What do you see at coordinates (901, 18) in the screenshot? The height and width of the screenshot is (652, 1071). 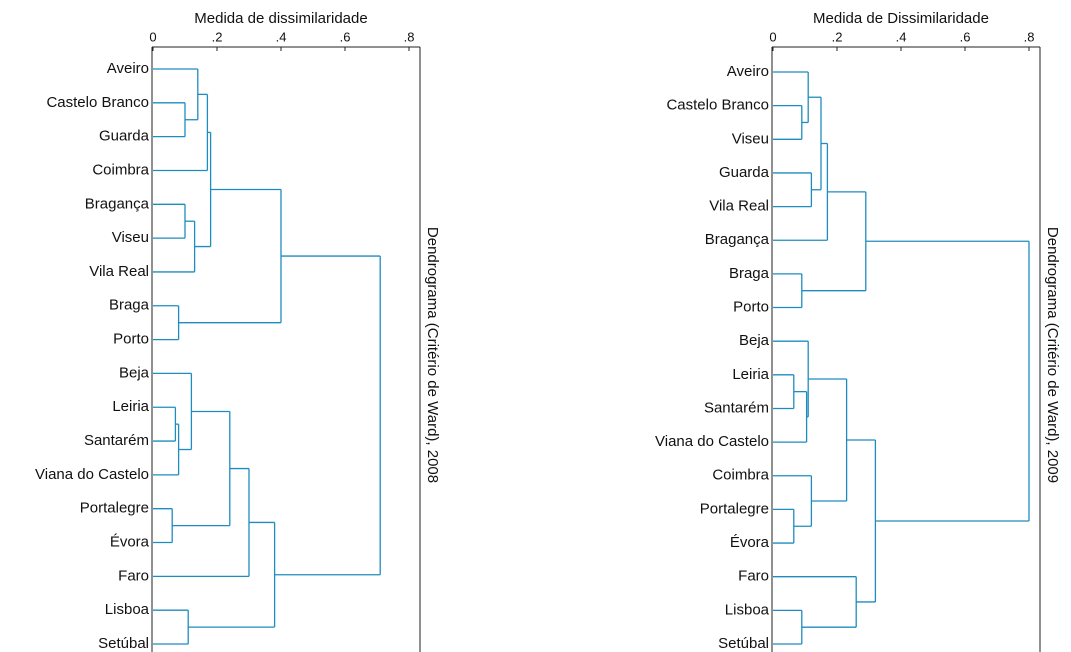 I see `x-axis-label: Medida de Dissimilaridade` at bounding box center [901, 18].